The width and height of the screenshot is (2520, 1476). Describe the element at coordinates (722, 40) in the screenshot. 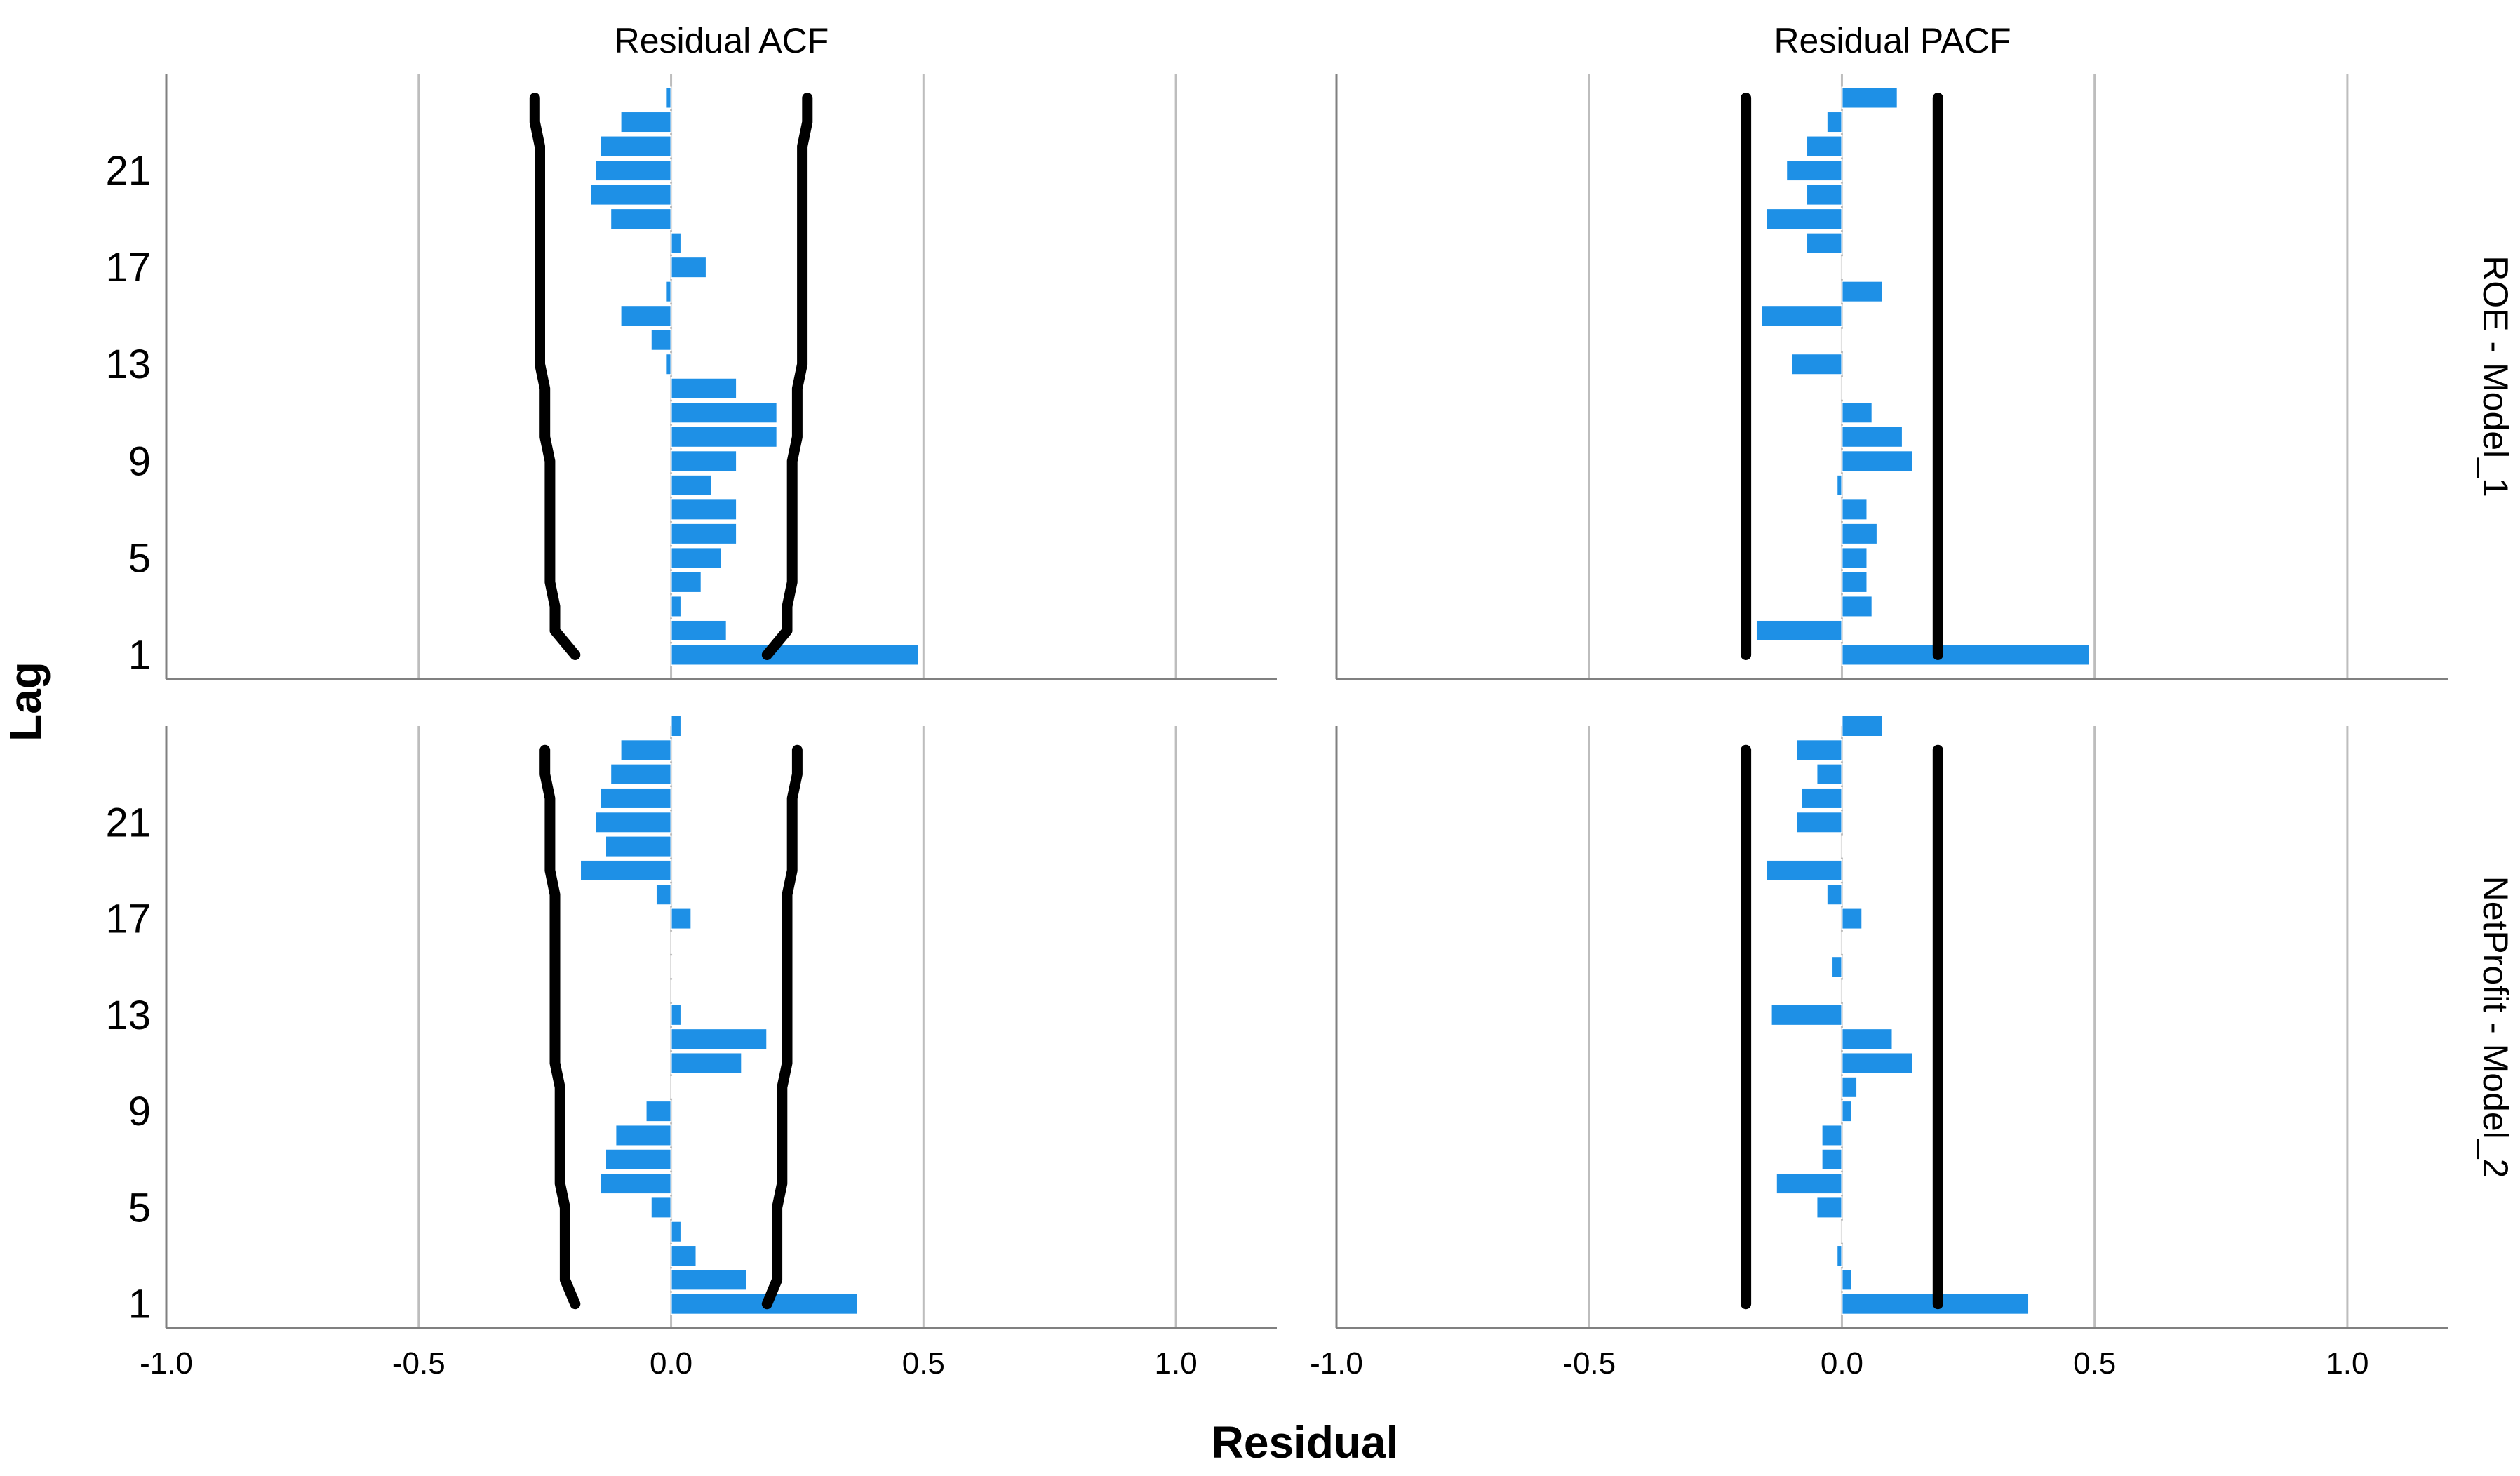

I see `column-title: Residual ACF` at that location.